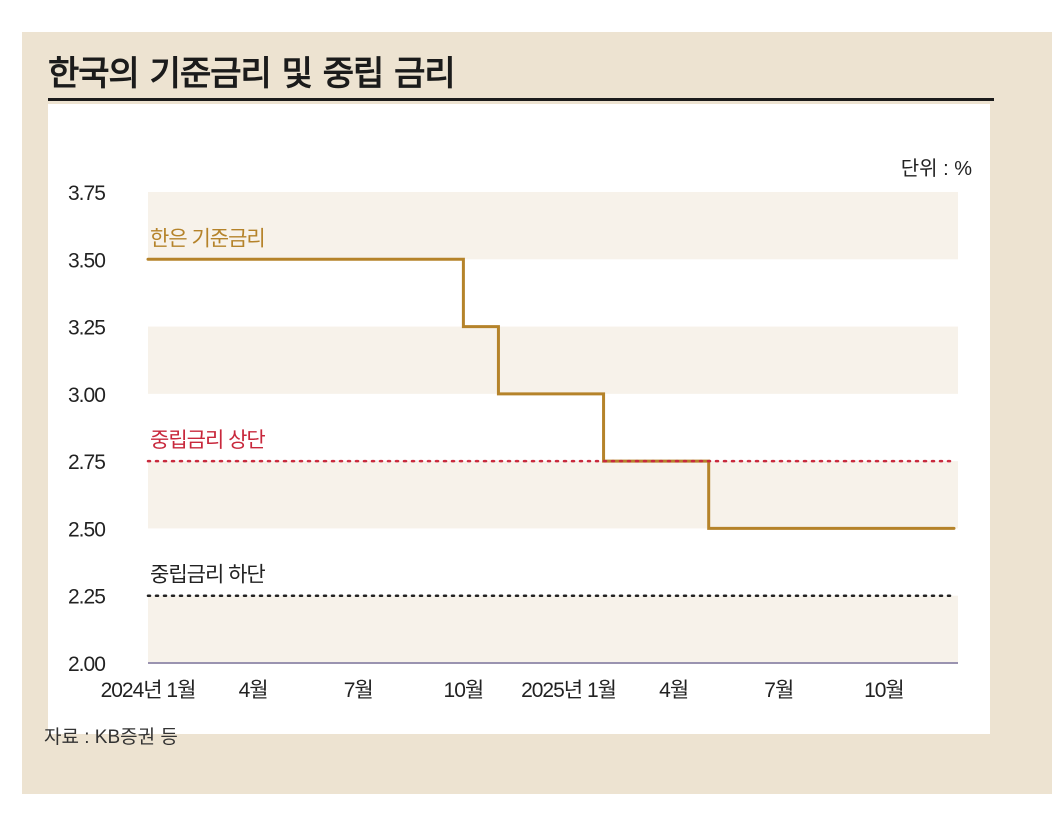 This screenshot has width=1055, height=829. I want to click on series-label: 중립금리 하단, so click(207, 575).